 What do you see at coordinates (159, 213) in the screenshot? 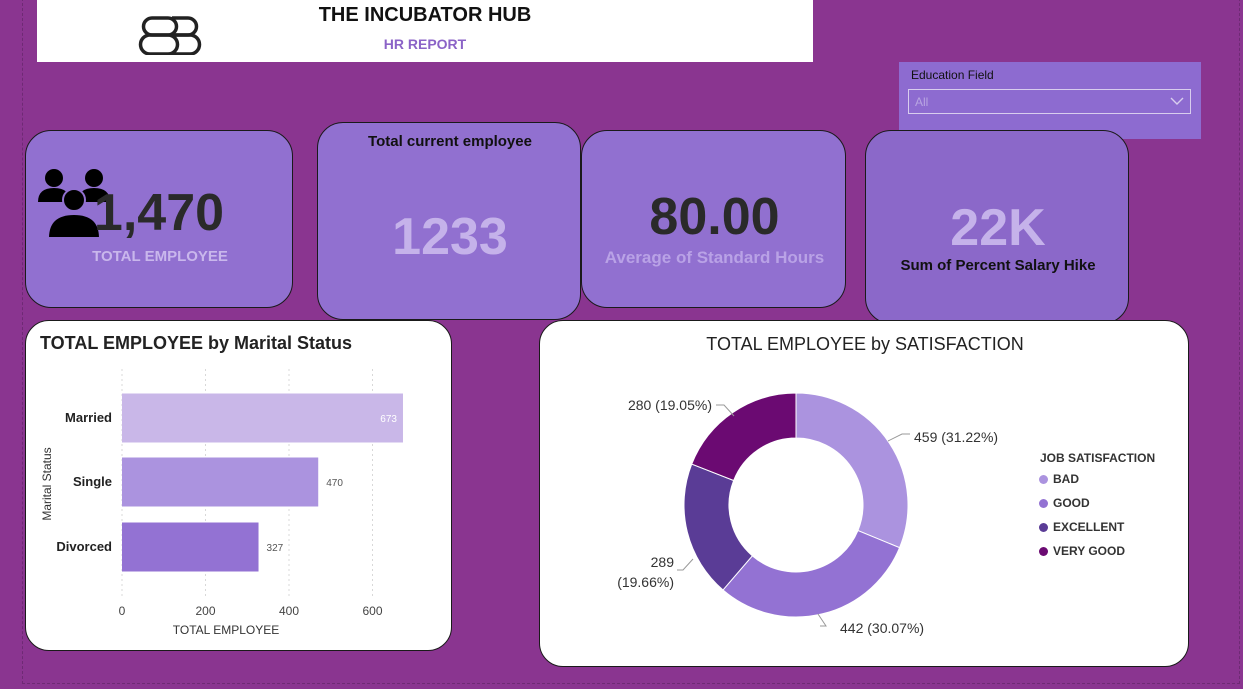
I see `total-employee-value: 1,470` at bounding box center [159, 213].